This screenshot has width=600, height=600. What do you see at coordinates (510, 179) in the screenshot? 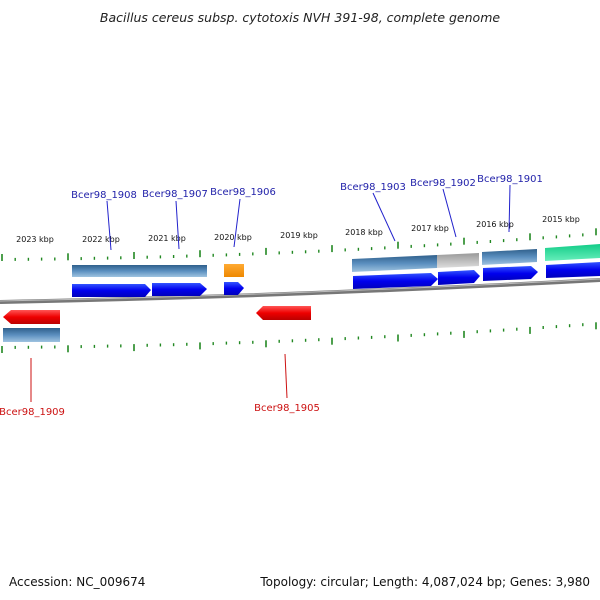
I see `gene-label: Bcer98_1901` at bounding box center [510, 179].